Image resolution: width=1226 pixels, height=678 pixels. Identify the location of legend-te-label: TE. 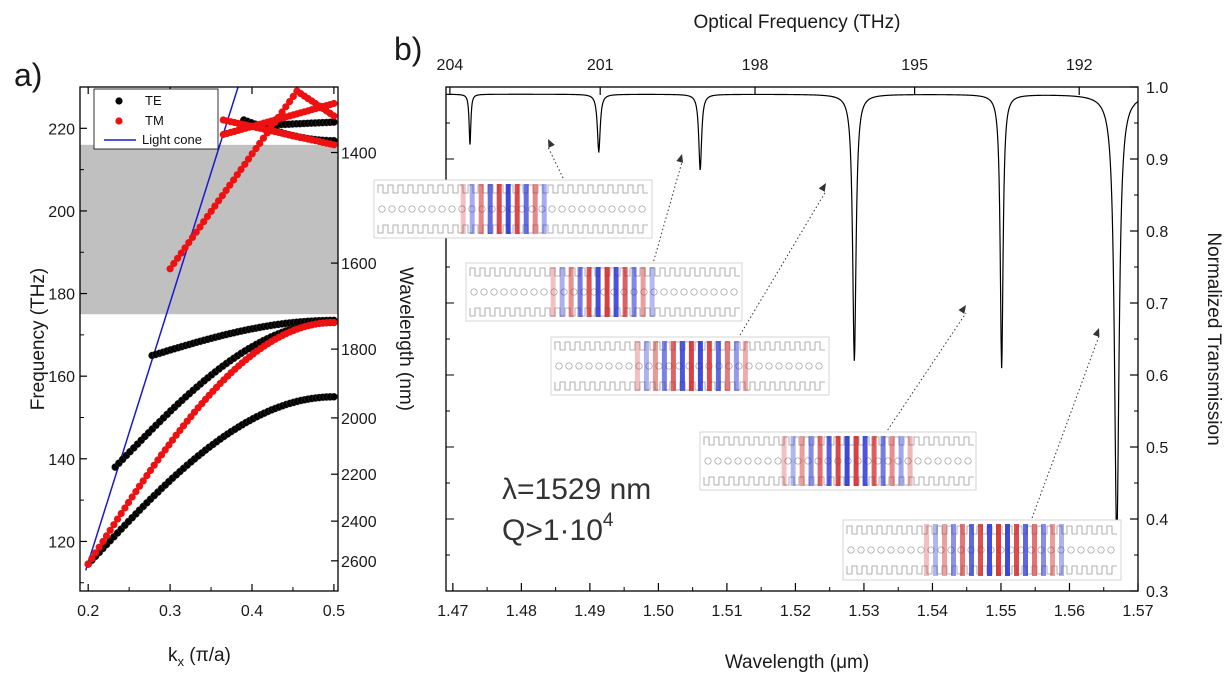
(153, 100).